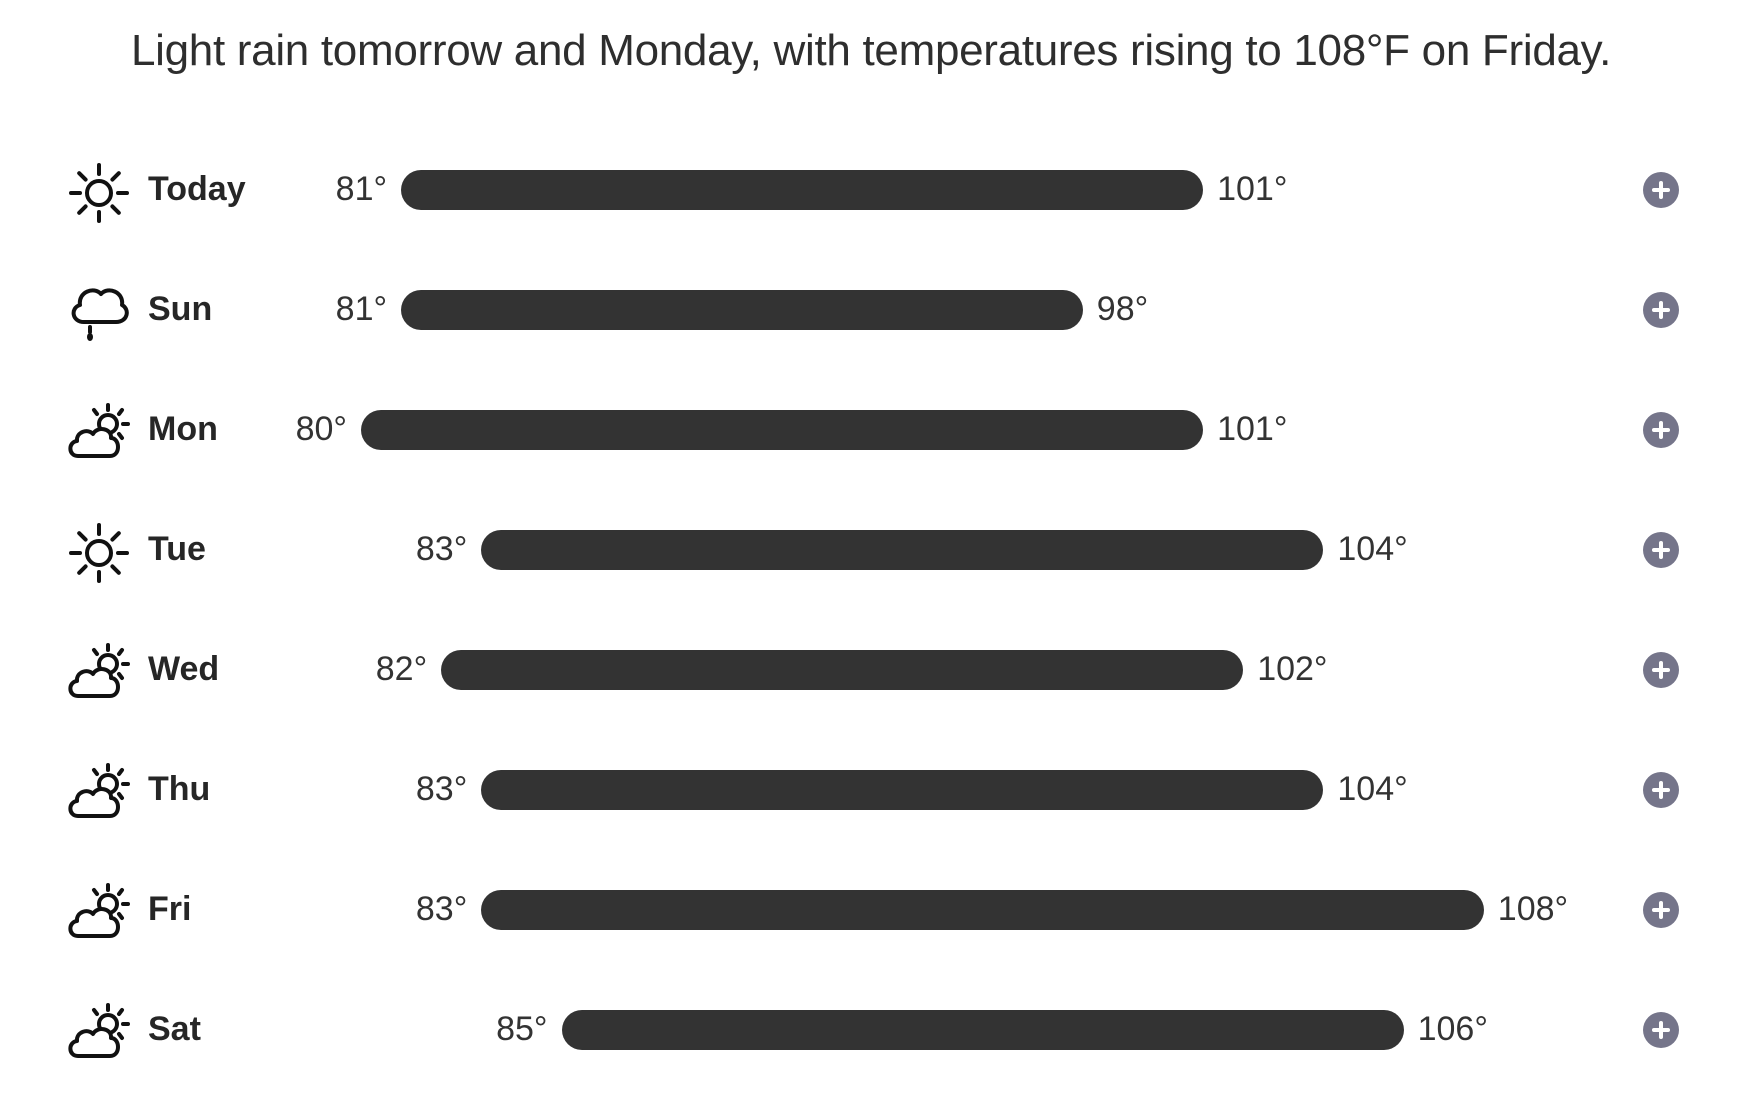  Describe the element at coordinates (99, 313) in the screenshot. I see `rain-cloud-icon` at that location.